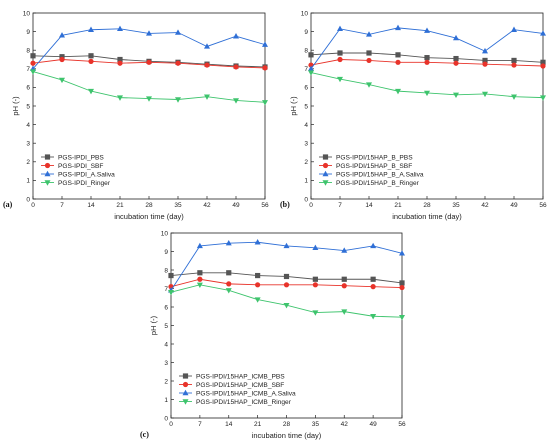  Describe the element at coordinates (285, 204) in the screenshot. I see `panel-label: (b)` at that location.